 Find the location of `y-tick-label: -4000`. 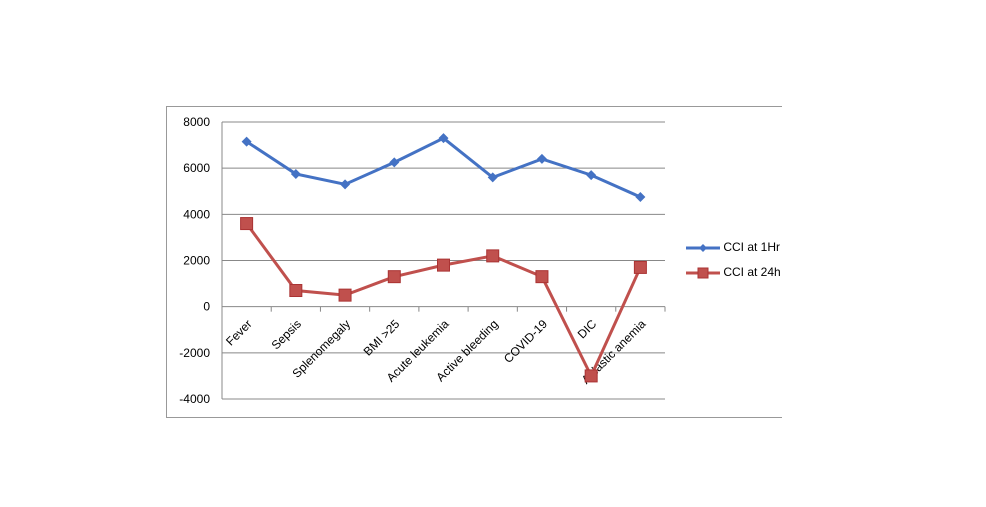

y-tick-label: -4000 is located at coordinates (194, 399).